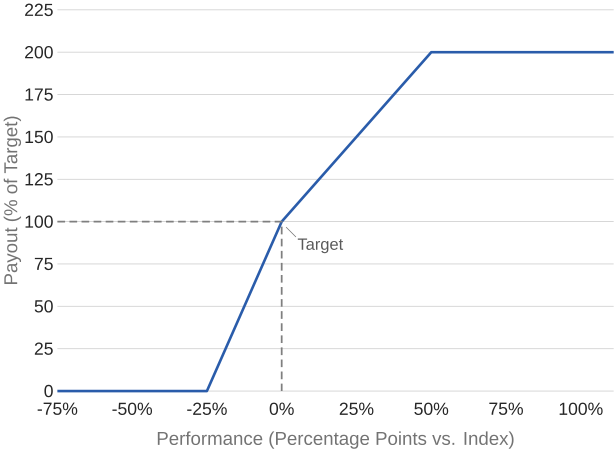 The image size is (615, 452). I want to click on y-tick-label: 50, so click(43, 306).